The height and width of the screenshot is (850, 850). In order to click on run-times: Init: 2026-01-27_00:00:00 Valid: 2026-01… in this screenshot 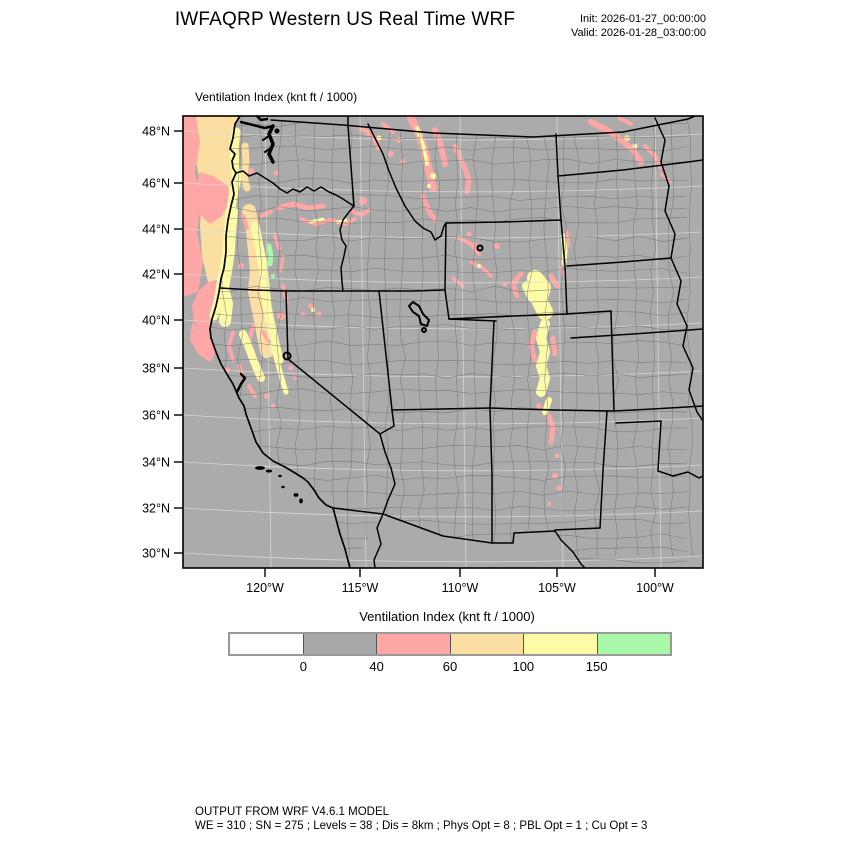, I will do `click(638, 26)`.